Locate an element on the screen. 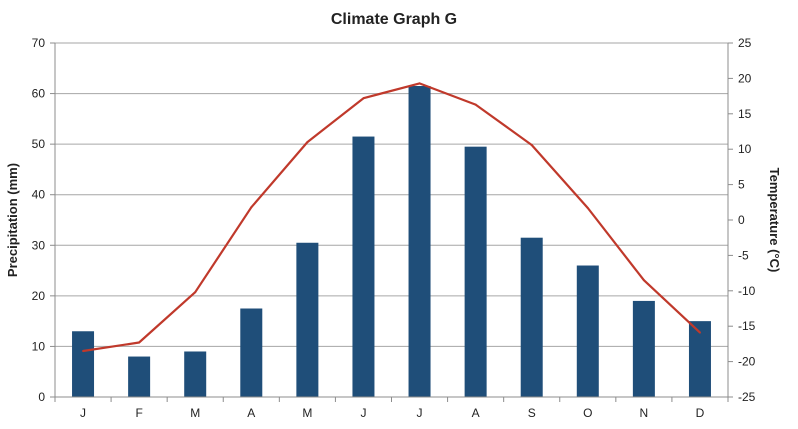 This screenshot has height=429, width=798. x-tick-label: F is located at coordinates (138, 413).